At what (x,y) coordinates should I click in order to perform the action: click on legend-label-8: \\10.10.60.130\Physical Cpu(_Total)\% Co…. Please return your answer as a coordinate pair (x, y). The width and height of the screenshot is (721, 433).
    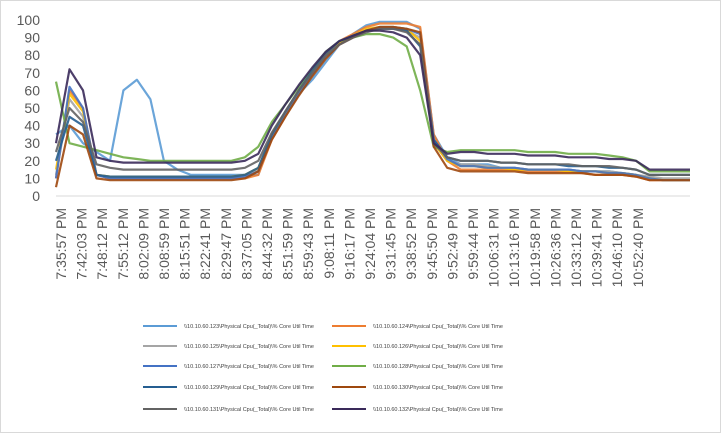
    Looking at the image, I should click on (438, 388).